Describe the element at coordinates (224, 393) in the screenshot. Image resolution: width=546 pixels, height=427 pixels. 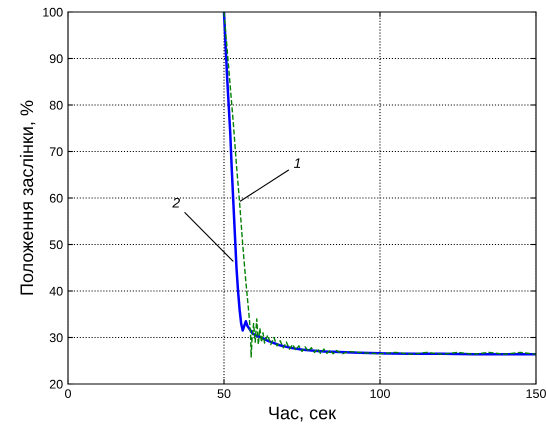
I see `x-tick-label: 50` at that location.